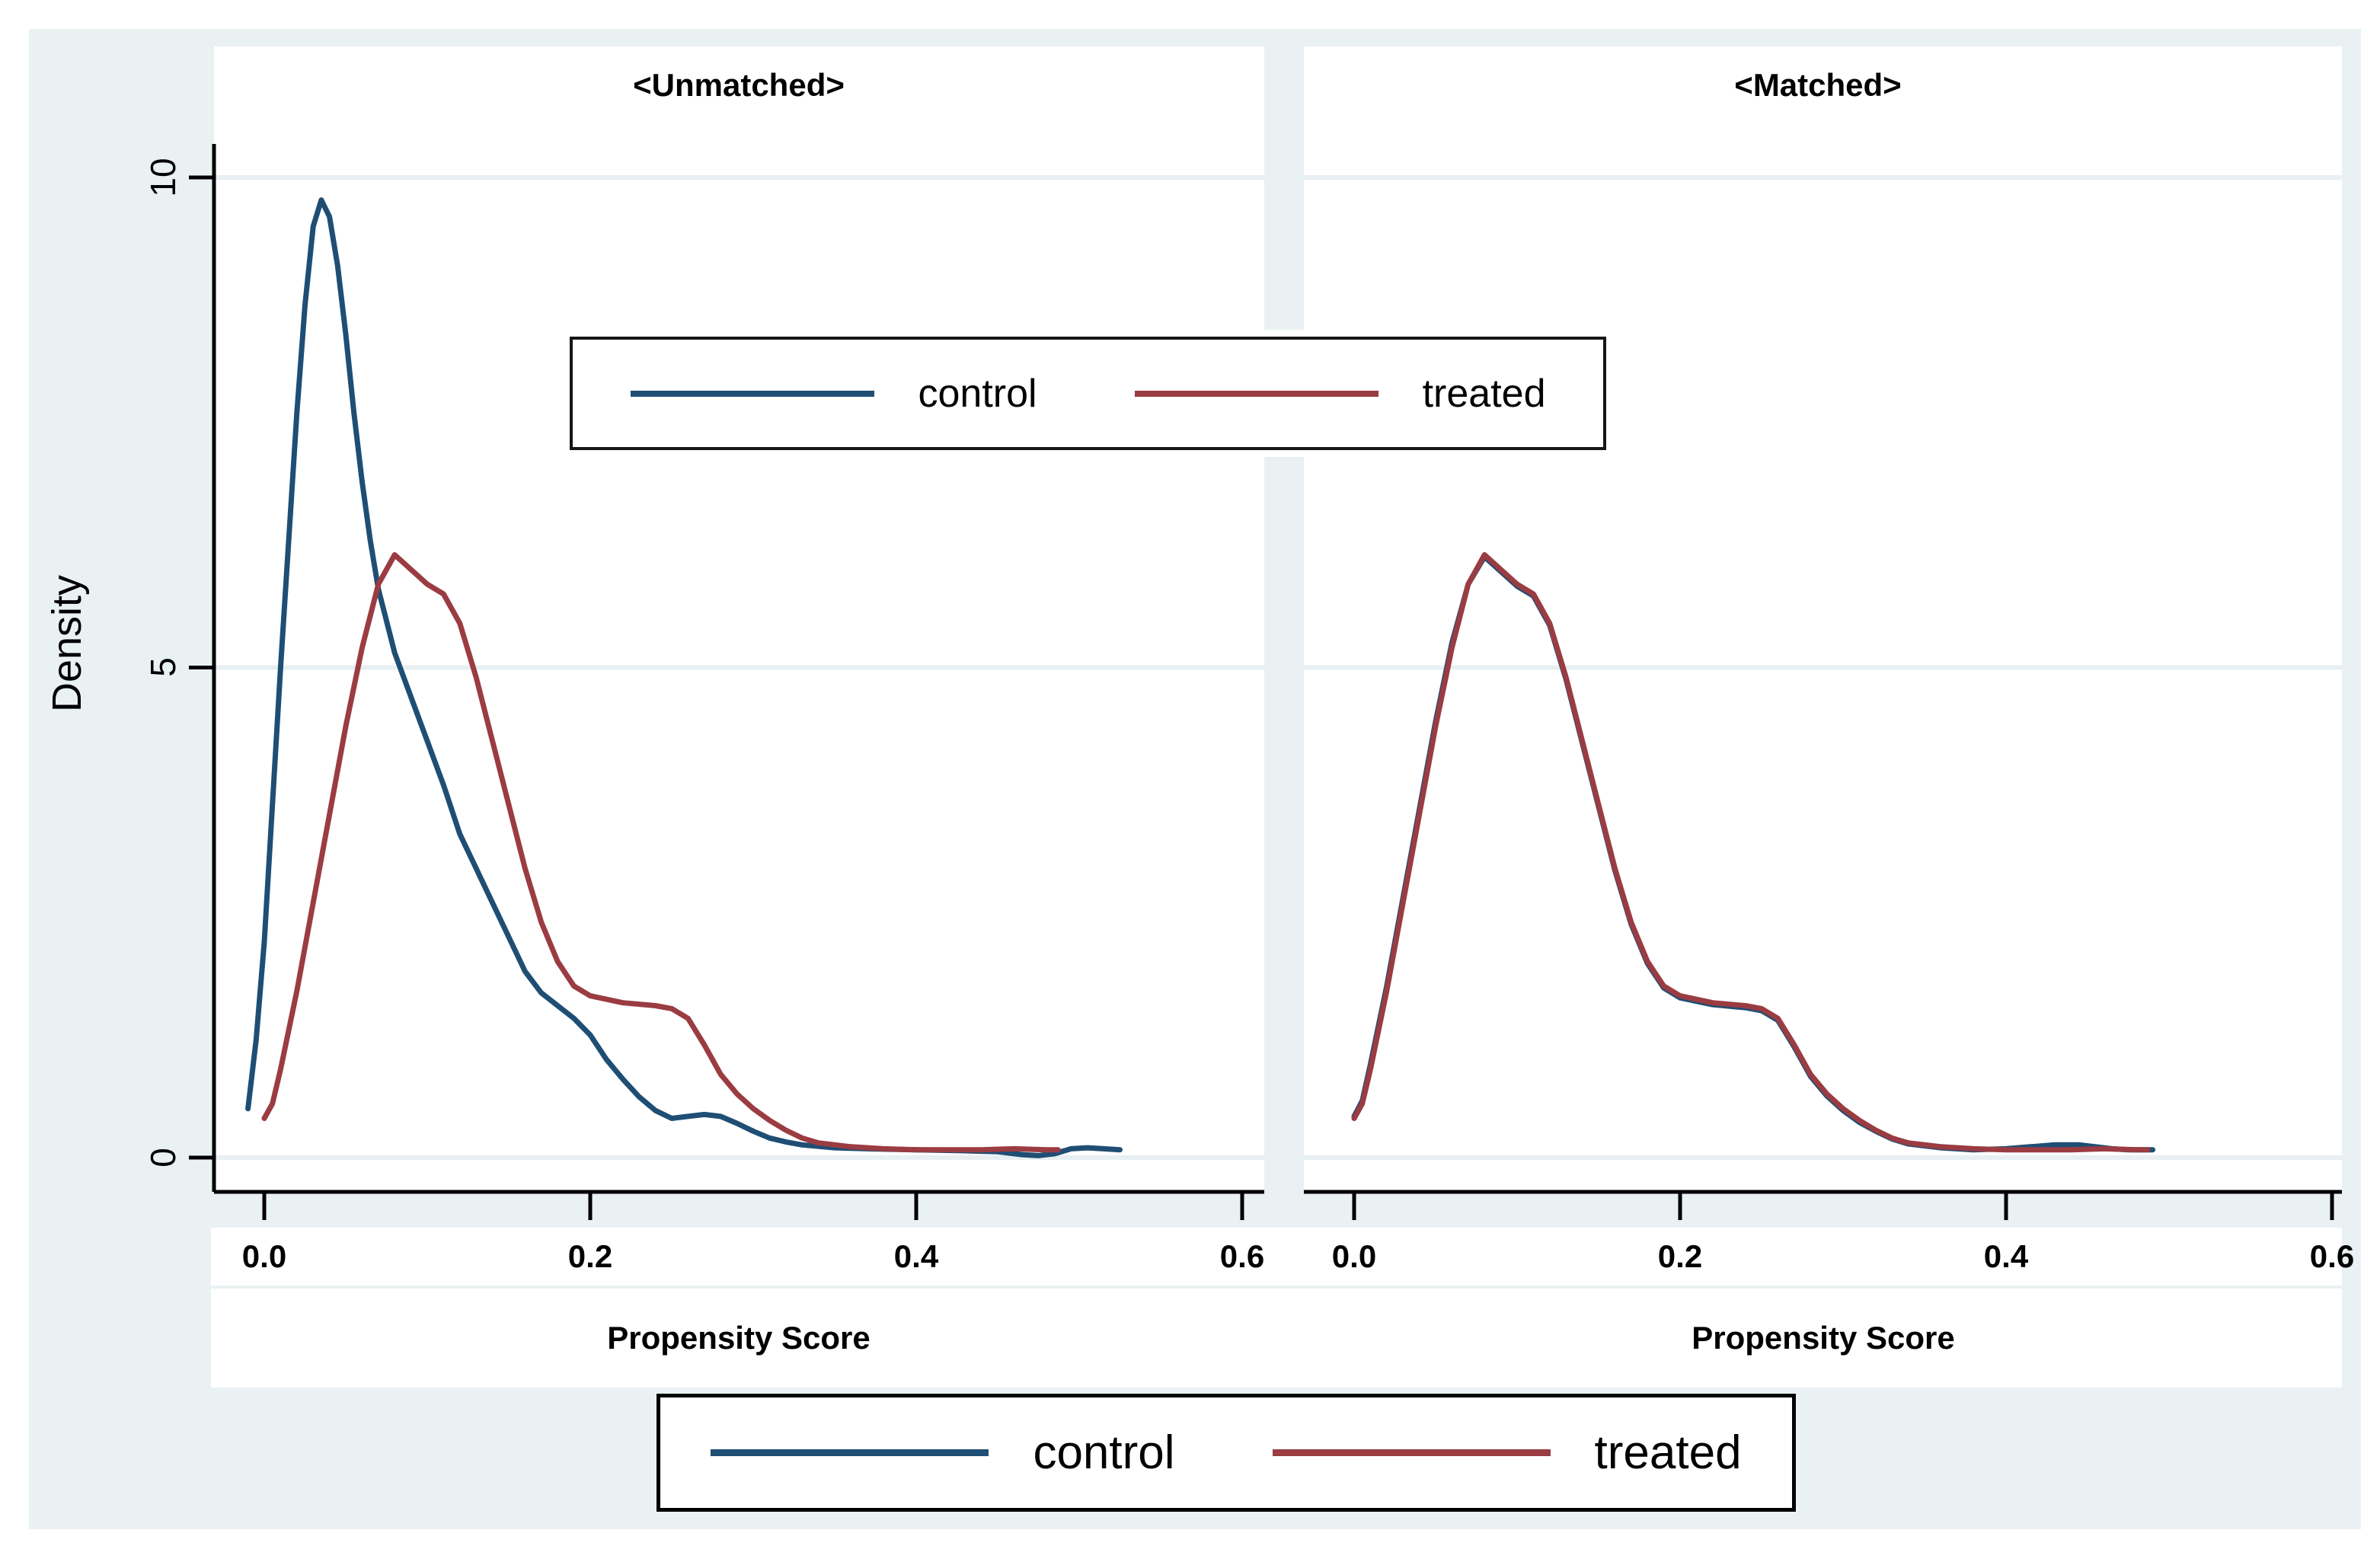 The image size is (2380, 1546). What do you see at coordinates (590, 1256) in the screenshot?
I see `x-tick-unmatched-0.2: 0.2` at bounding box center [590, 1256].